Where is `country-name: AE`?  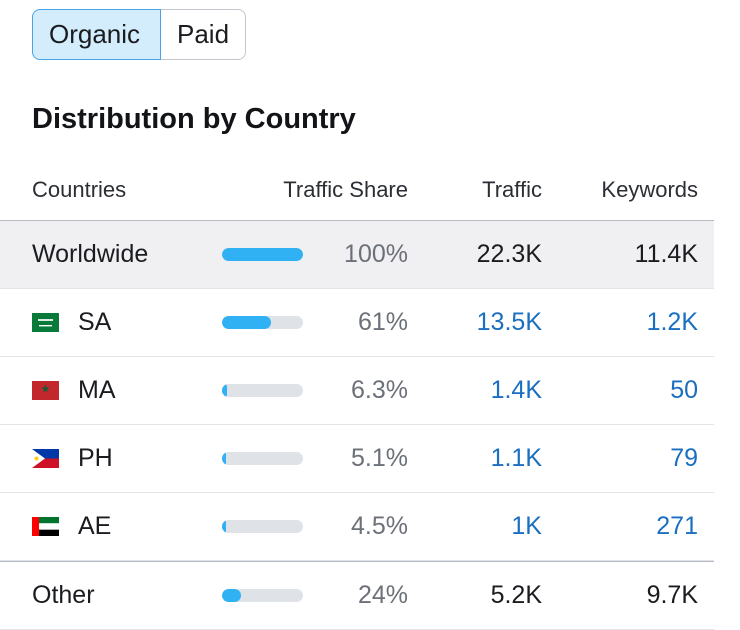 country-name: AE is located at coordinates (95, 526).